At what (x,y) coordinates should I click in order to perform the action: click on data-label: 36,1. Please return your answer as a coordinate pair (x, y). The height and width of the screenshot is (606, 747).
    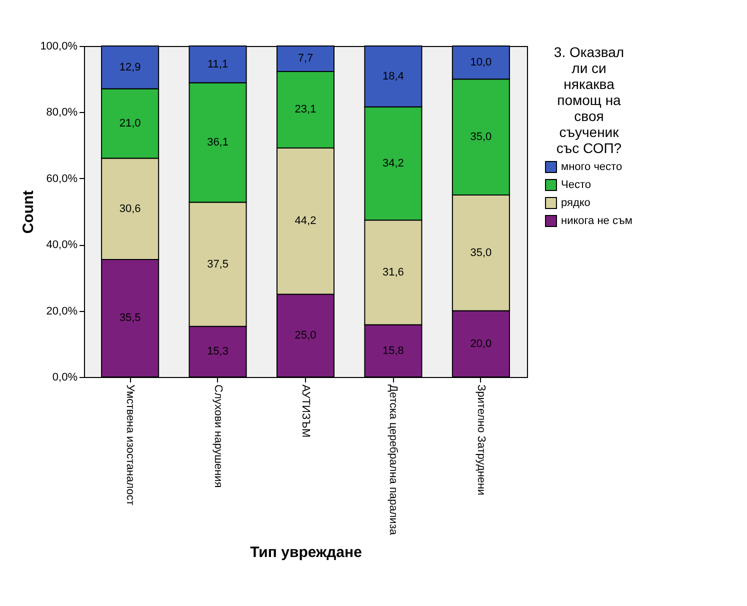
    Looking at the image, I should click on (217, 142).